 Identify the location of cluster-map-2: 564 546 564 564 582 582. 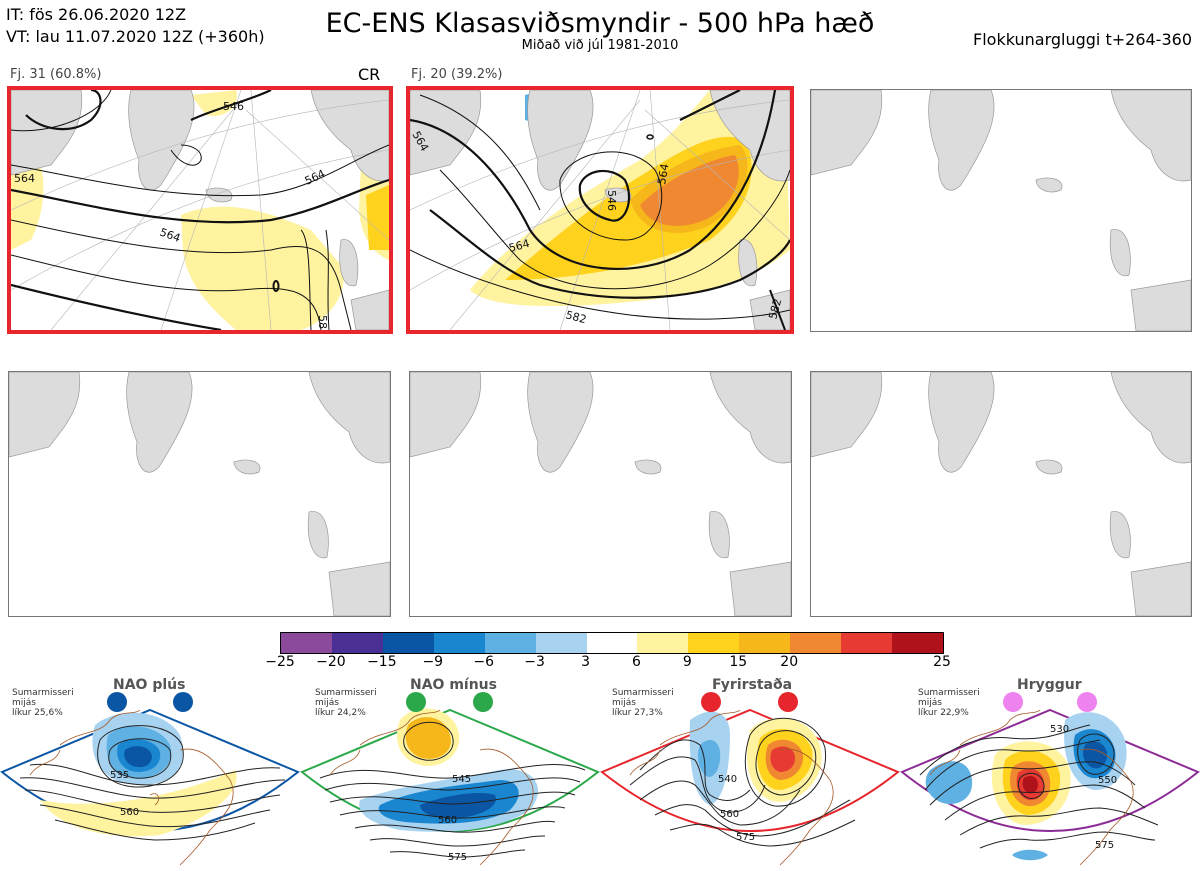
(600, 210).